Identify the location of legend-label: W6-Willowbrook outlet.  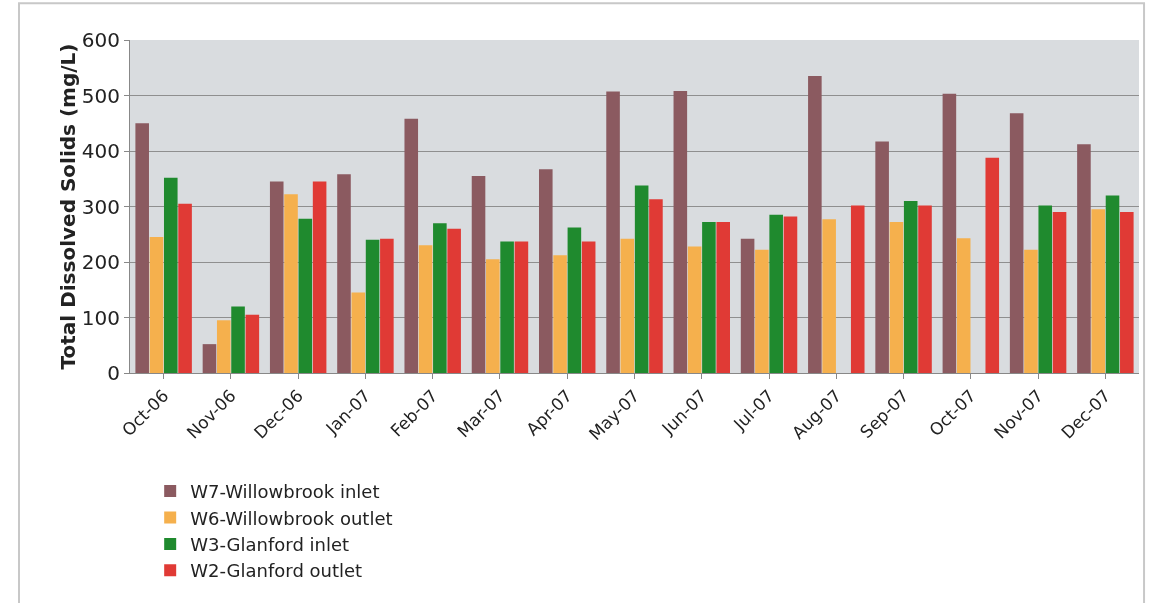
(291, 518).